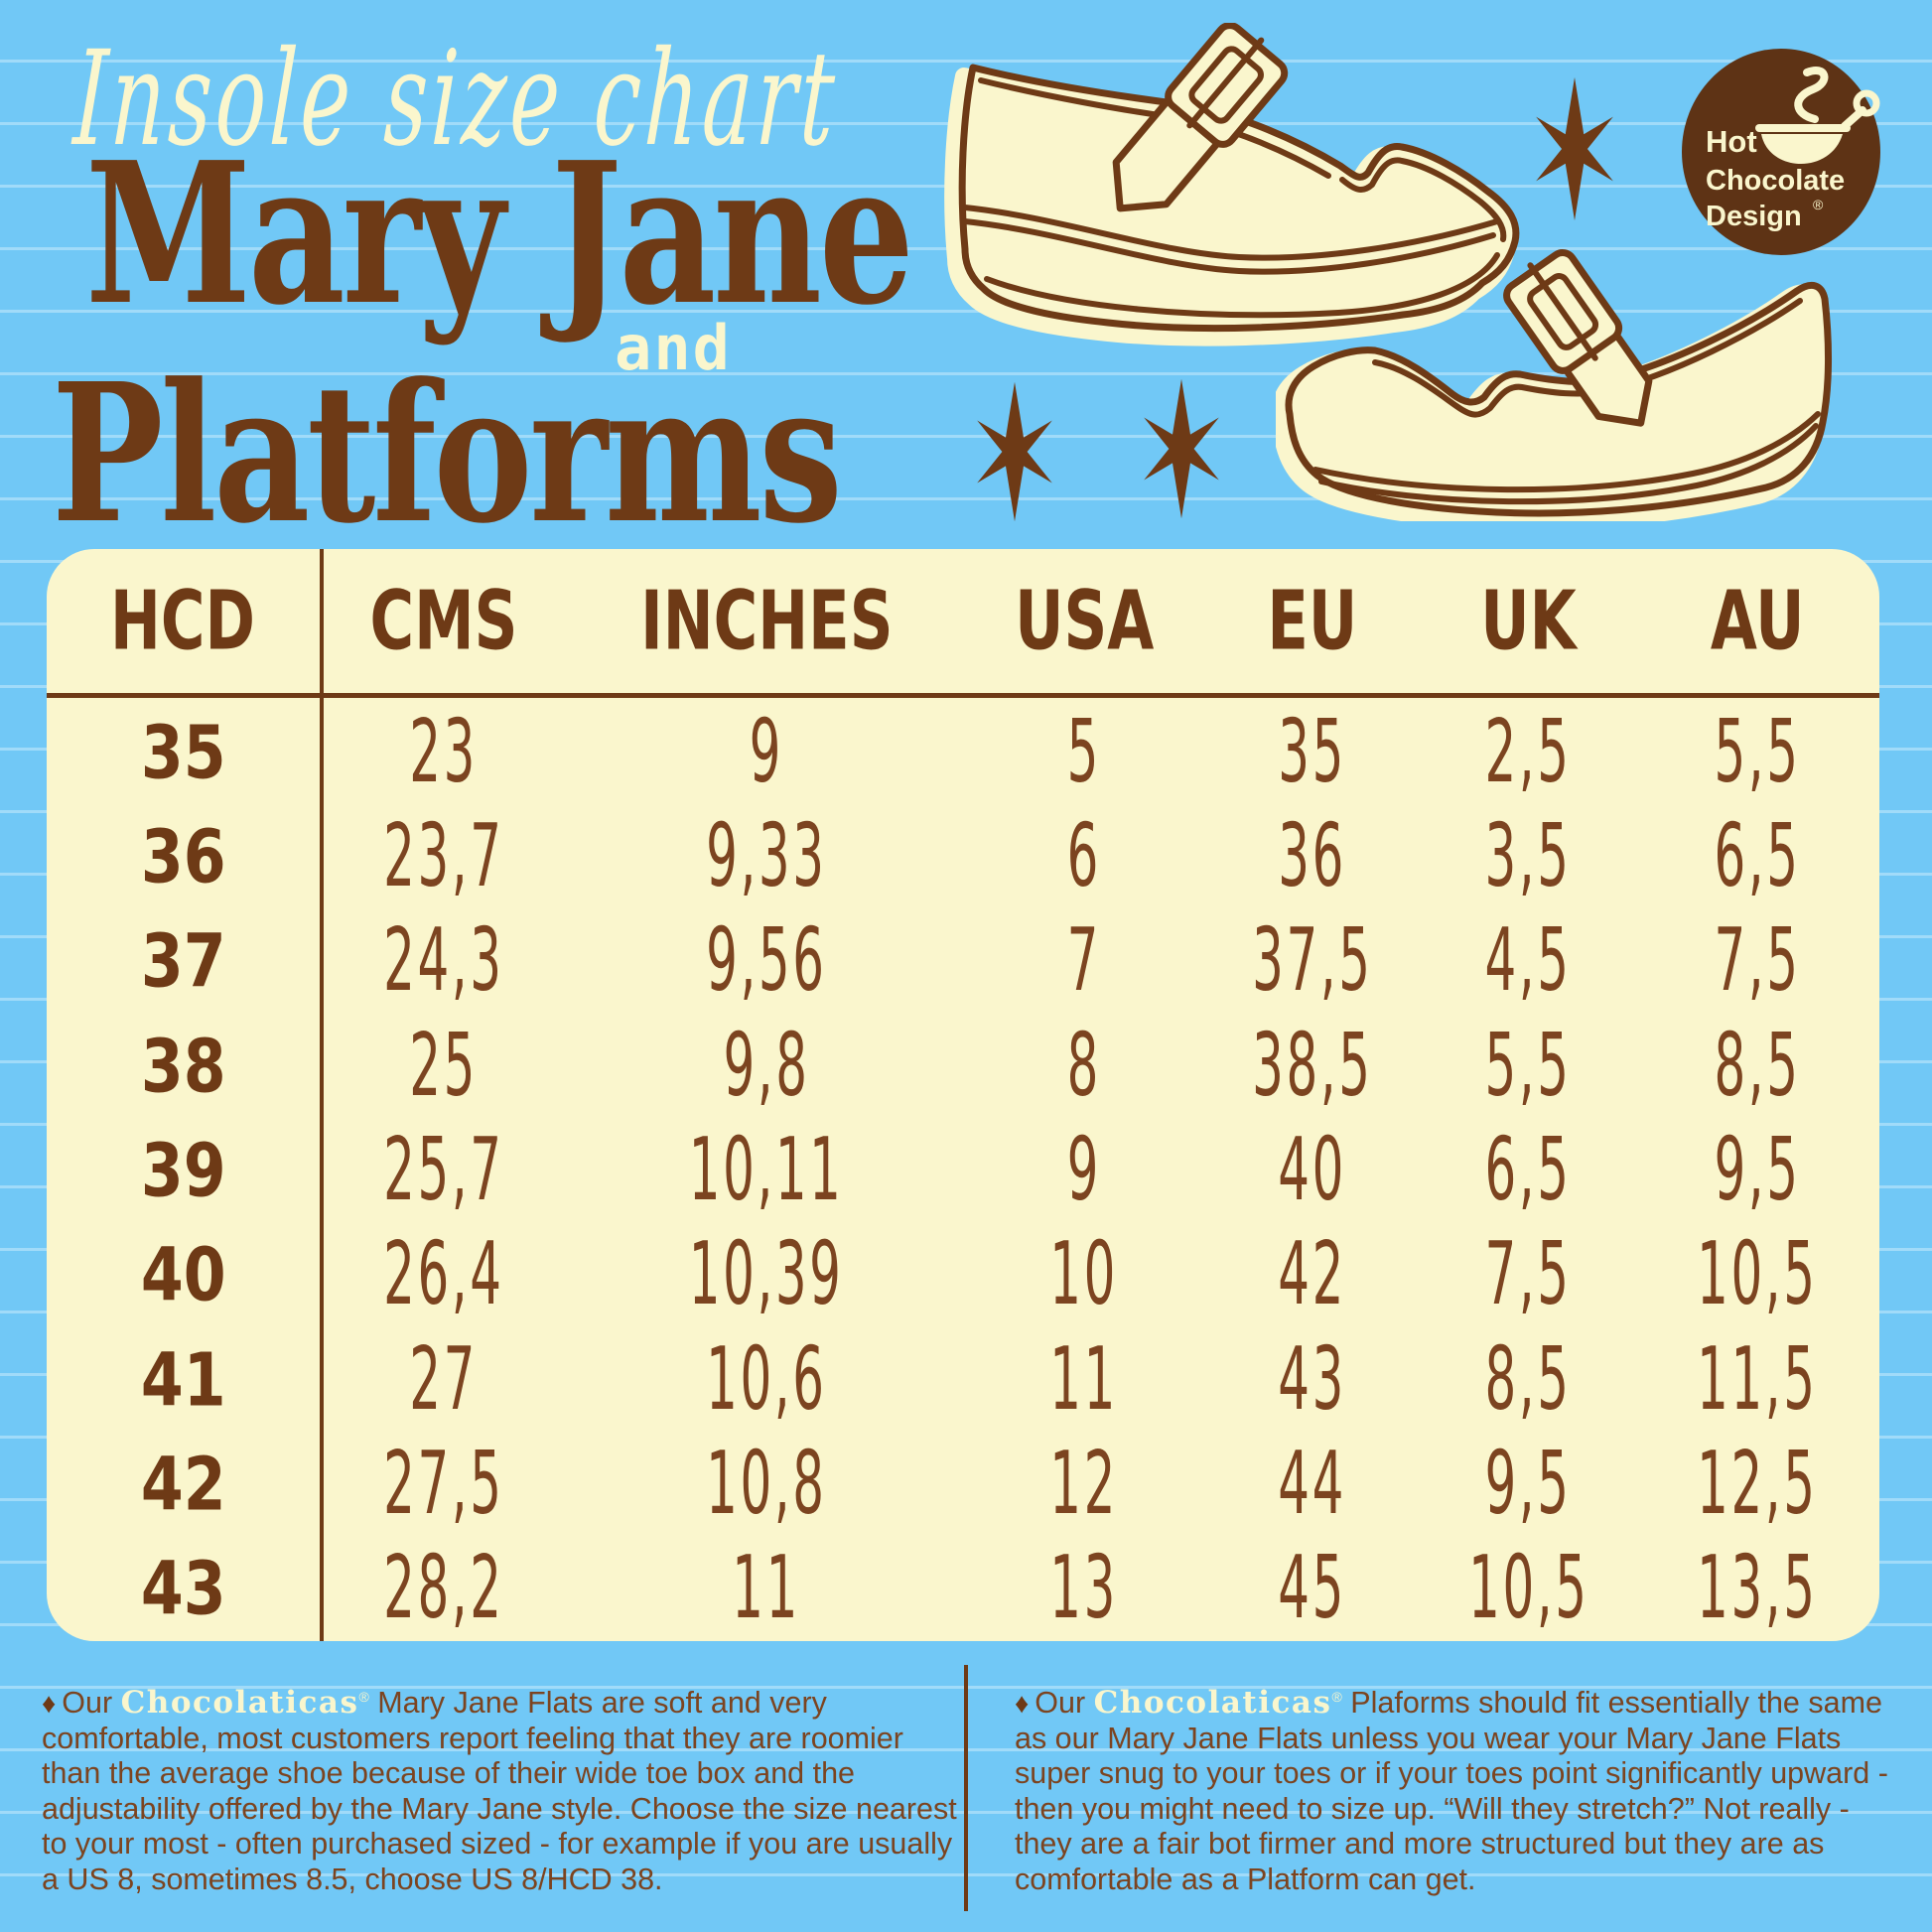 The image size is (1932, 1932). Describe the element at coordinates (183, 1589) in the screenshot. I see `hcd-size-cell: 43` at that location.